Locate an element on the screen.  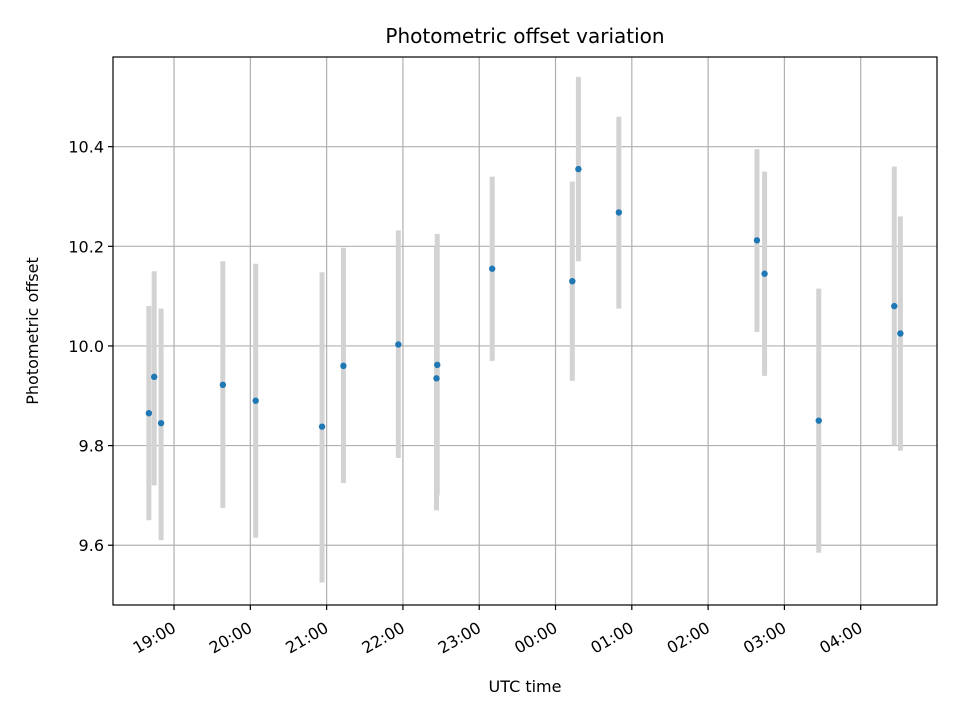
chart-title: Photometric offset variation is located at coordinates (524, 36).